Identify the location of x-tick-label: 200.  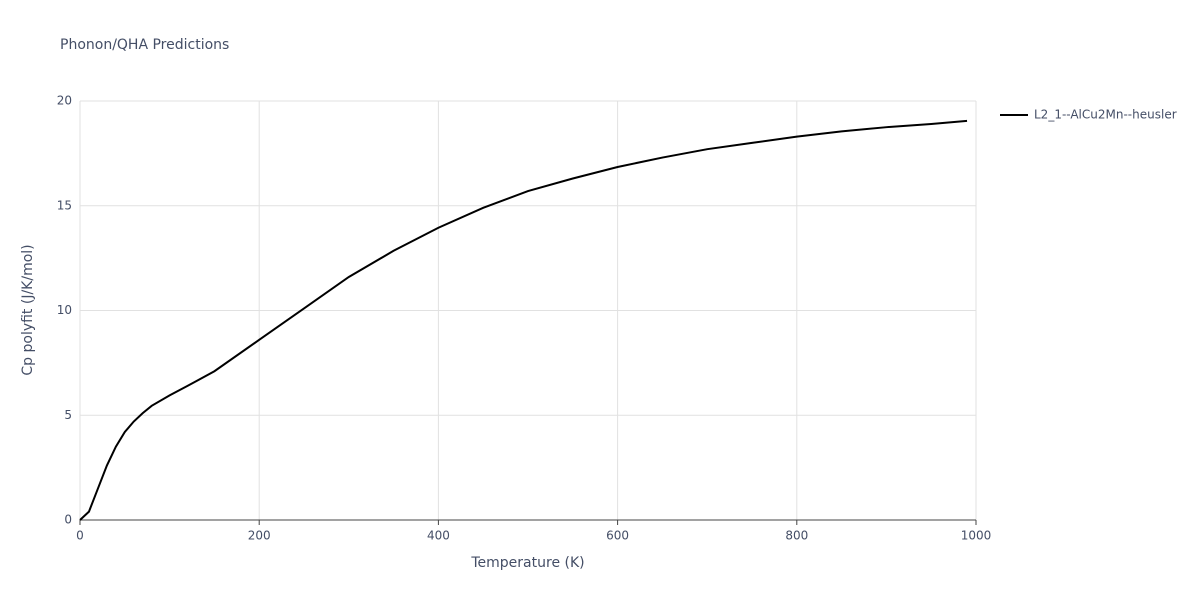
(259, 536).